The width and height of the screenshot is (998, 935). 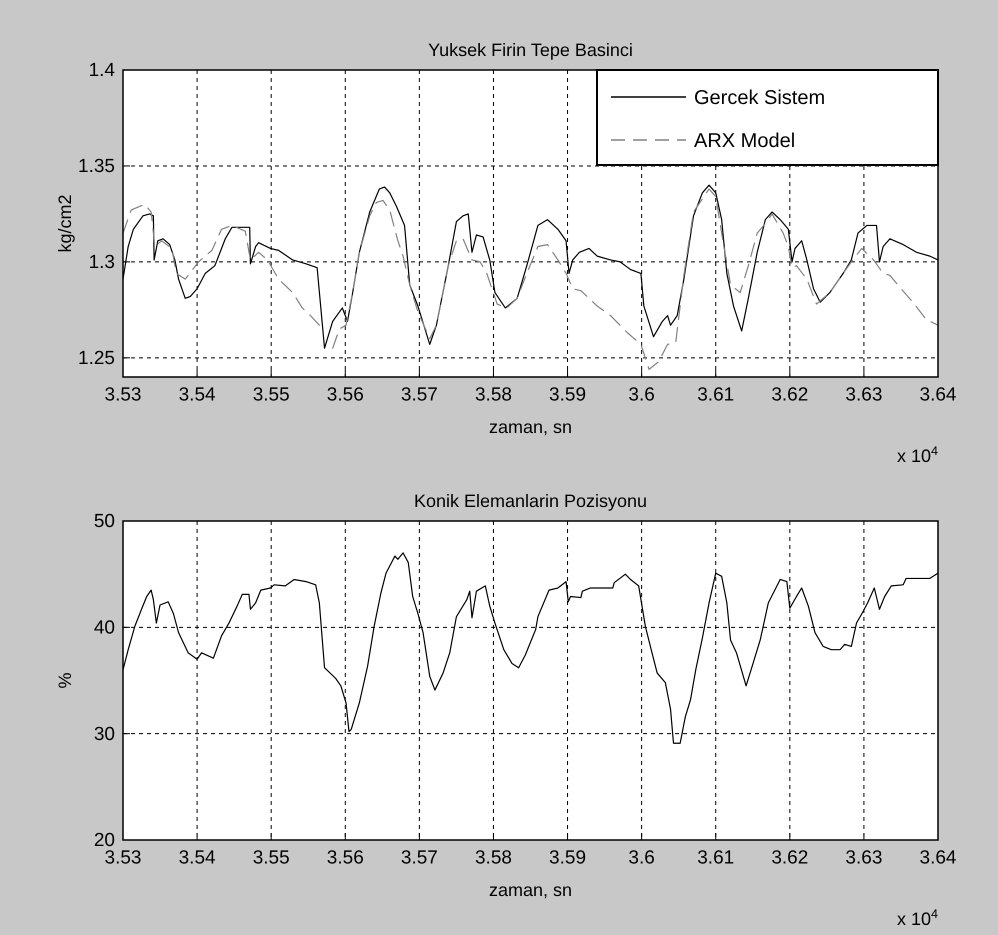 What do you see at coordinates (530, 50) in the screenshot?
I see `chart-title: Yuksek Firin Tepe Basinci` at bounding box center [530, 50].